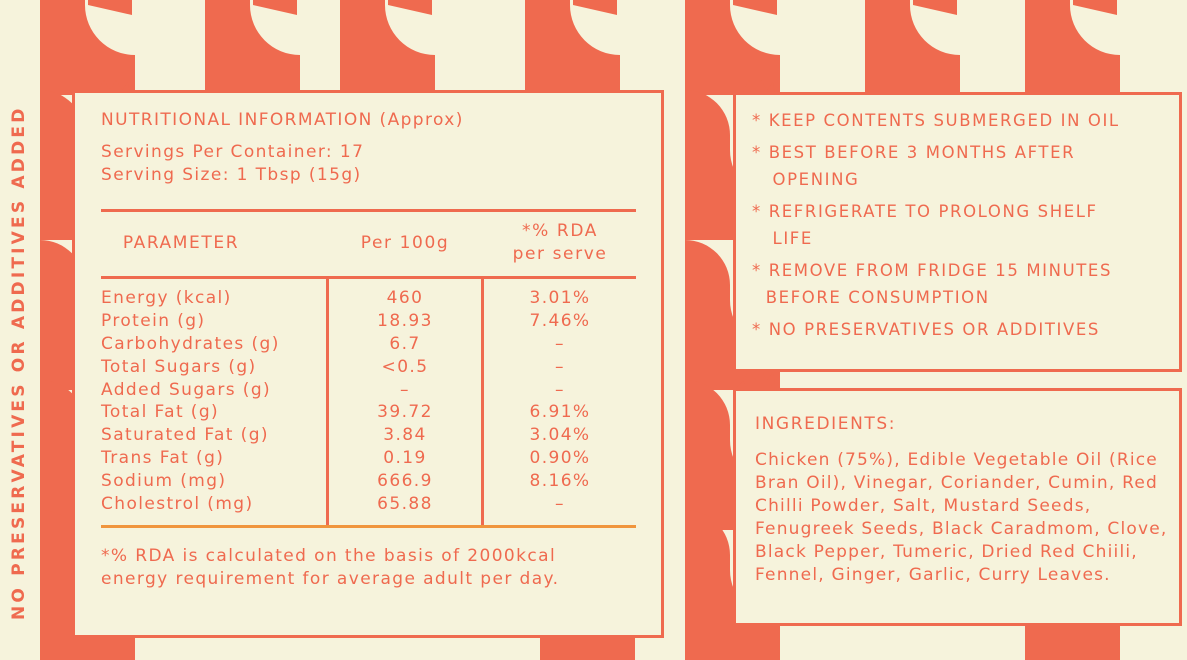 Image resolution: width=1187 pixels, height=660 pixels. What do you see at coordinates (368, 458) in the screenshot?
I see `table-row: Trans Fat (g) 0.19 0.90%` at bounding box center [368, 458].